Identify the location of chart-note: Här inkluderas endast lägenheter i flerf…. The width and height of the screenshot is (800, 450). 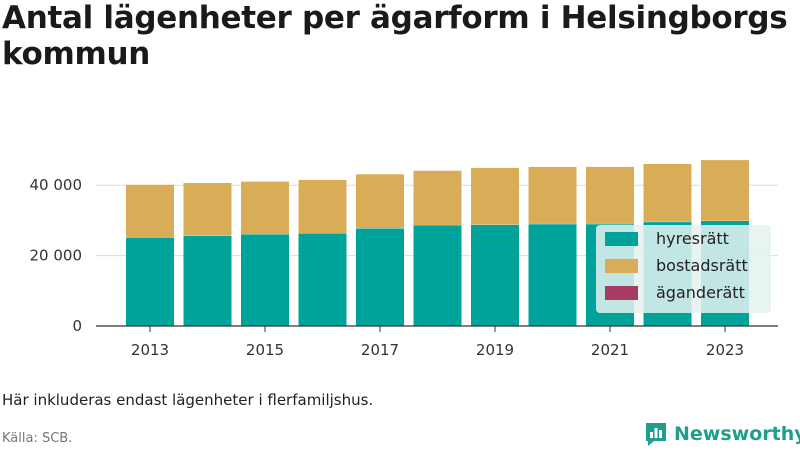
(188, 400).